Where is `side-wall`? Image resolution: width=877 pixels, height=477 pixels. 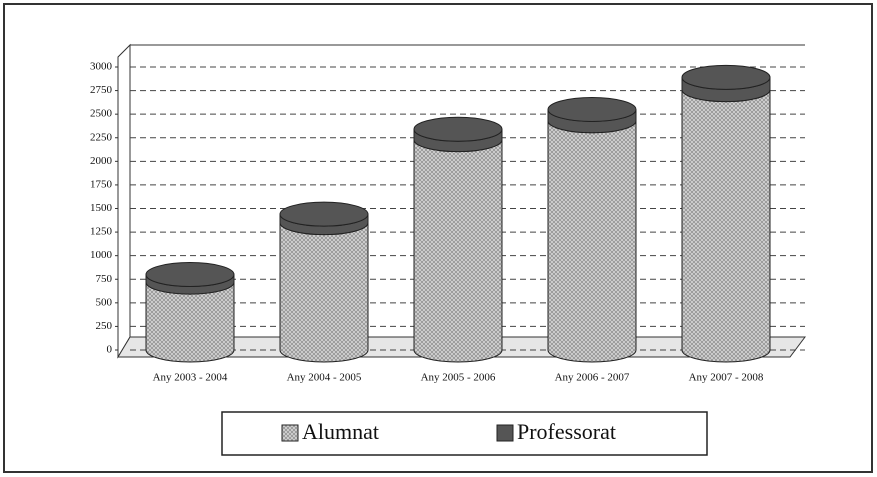
side-wall is located at coordinates (124, 201).